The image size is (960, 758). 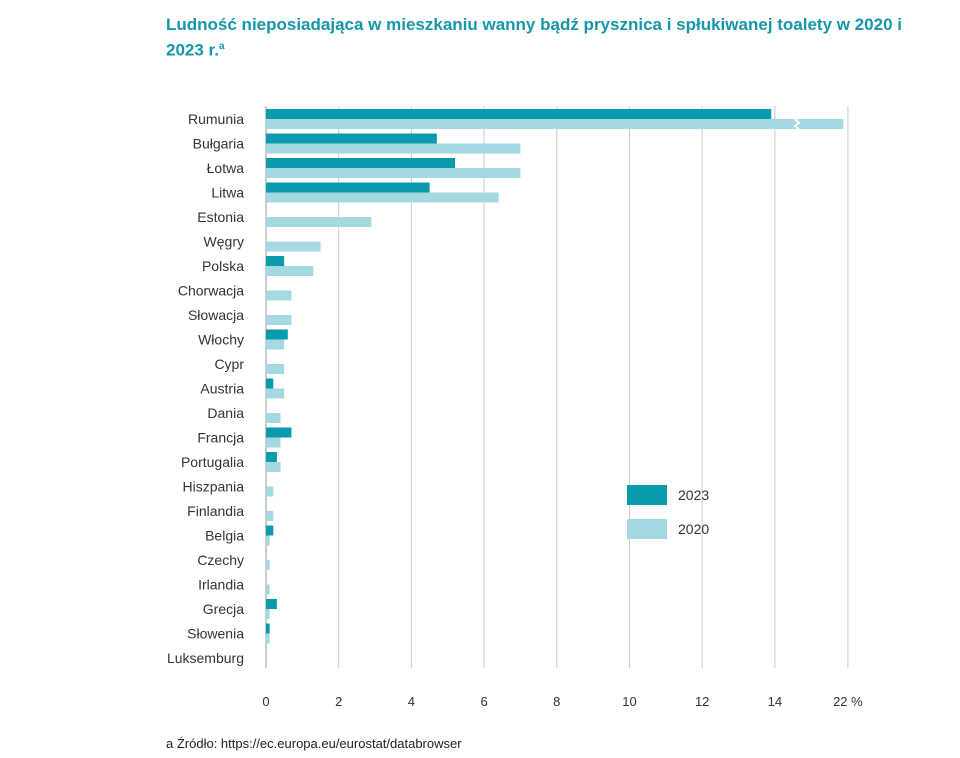 What do you see at coordinates (775, 701) in the screenshot?
I see `x-tick-label: 14` at bounding box center [775, 701].